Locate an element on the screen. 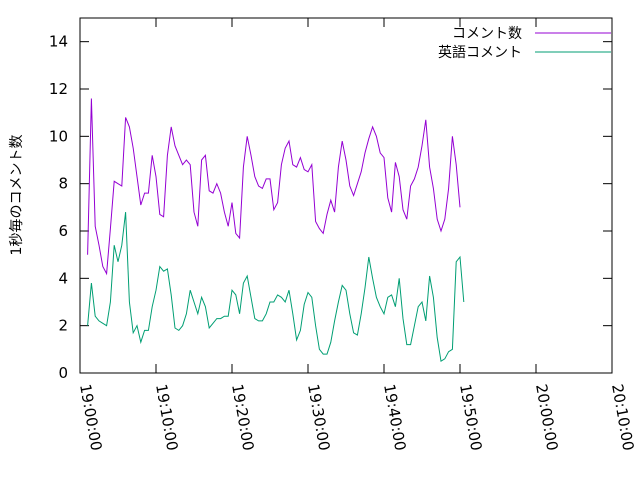 Image resolution: width=640 pixels, height=480 pixels. x-tick-label: 20:10:00 is located at coordinates (622, 417).